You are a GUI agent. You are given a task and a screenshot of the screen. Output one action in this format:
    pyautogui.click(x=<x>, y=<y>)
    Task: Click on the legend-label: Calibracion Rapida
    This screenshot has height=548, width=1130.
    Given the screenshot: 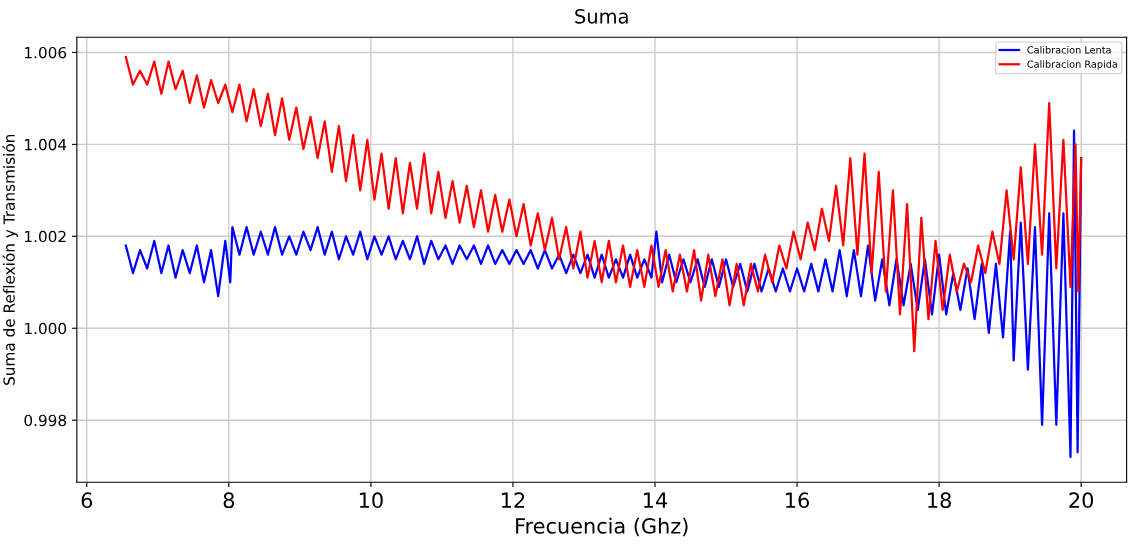 What is the action you would take?
    pyautogui.click(x=1072, y=65)
    